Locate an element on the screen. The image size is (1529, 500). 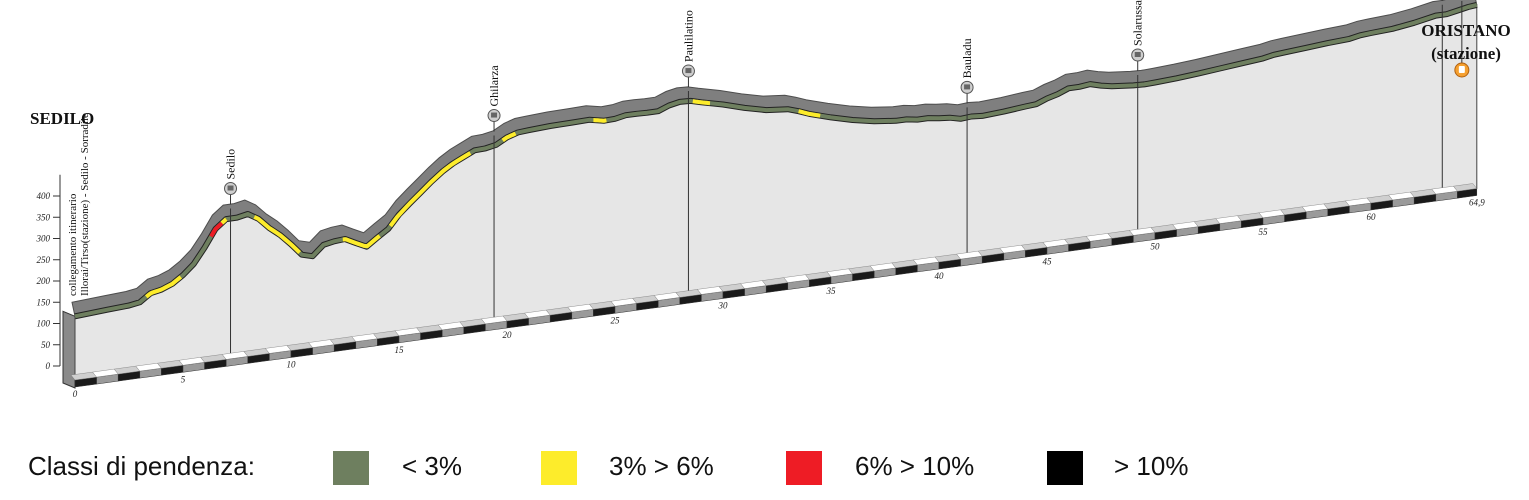
x-tick-label: 64,9 is located at coordinates (1477, 203).